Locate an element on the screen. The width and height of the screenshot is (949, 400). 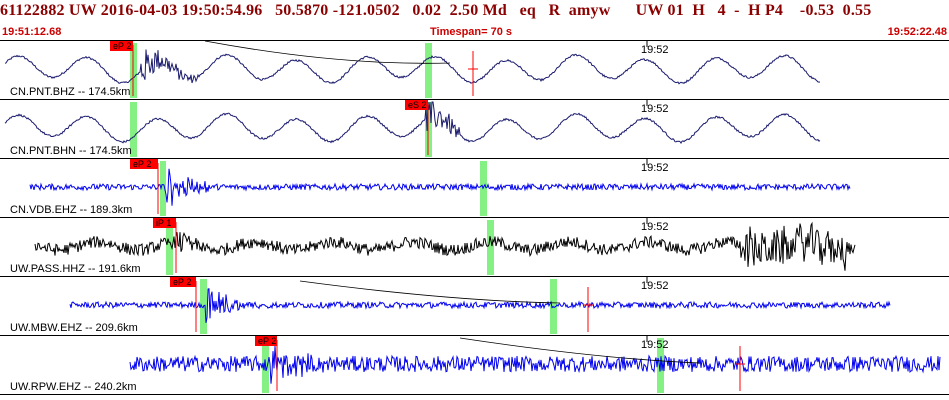
start-time: 19:51:12.68 is located at coordinates (32, 32).